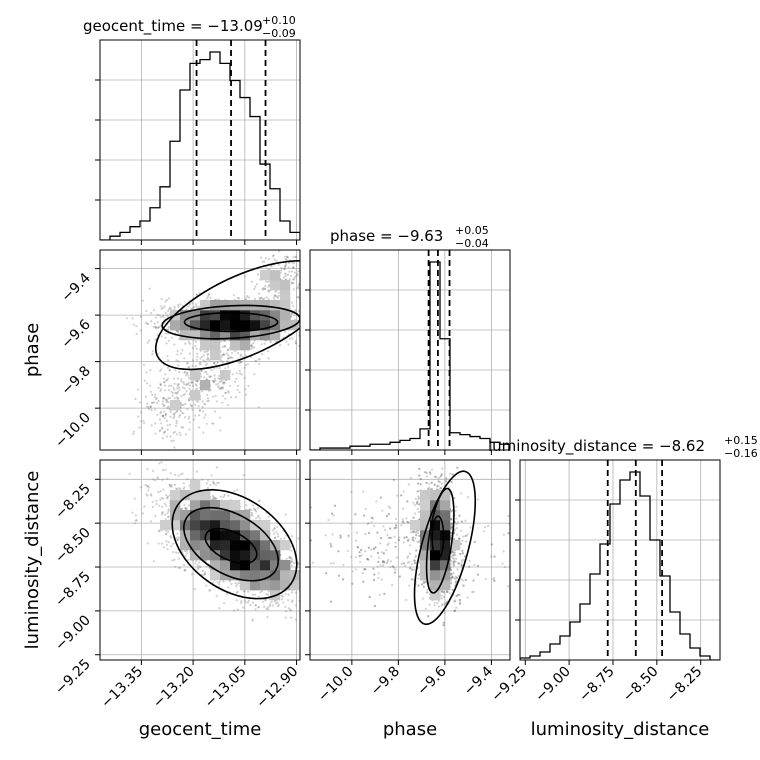  I want to click on panel-luminosity_distance-vs-geocent_time, so click(204, 560).